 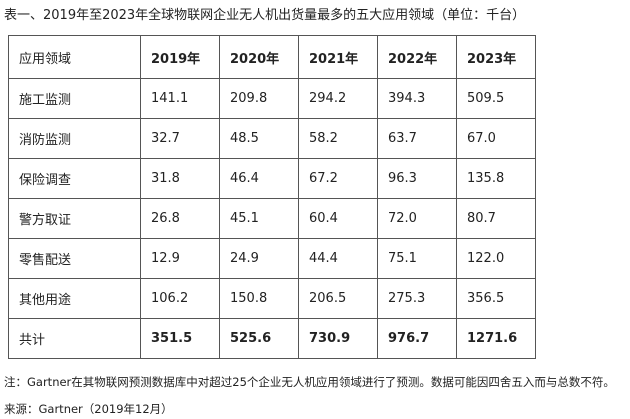 What do you see at coordinates (496, 98) in the screenshot?
I see `table-cell: 509.5` at bounding box center [496, 98].